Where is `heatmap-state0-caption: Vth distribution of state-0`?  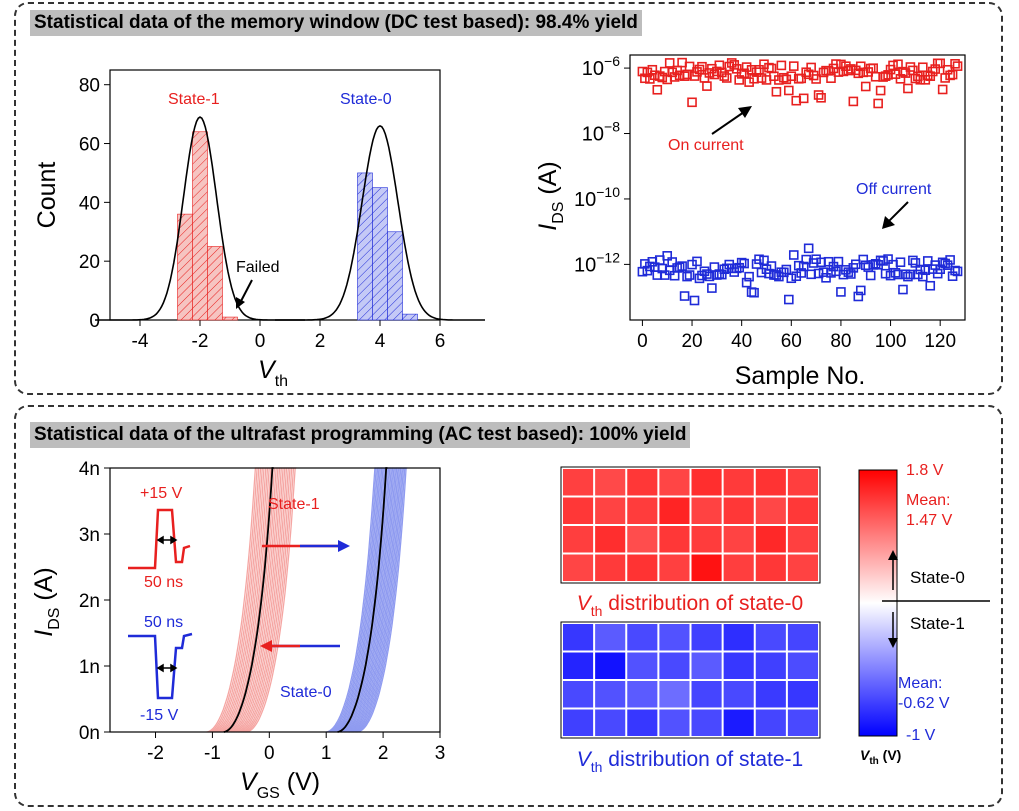
heatmap-state0-caption: Vth distribution of state-0 is located at coordinates (690, 605).